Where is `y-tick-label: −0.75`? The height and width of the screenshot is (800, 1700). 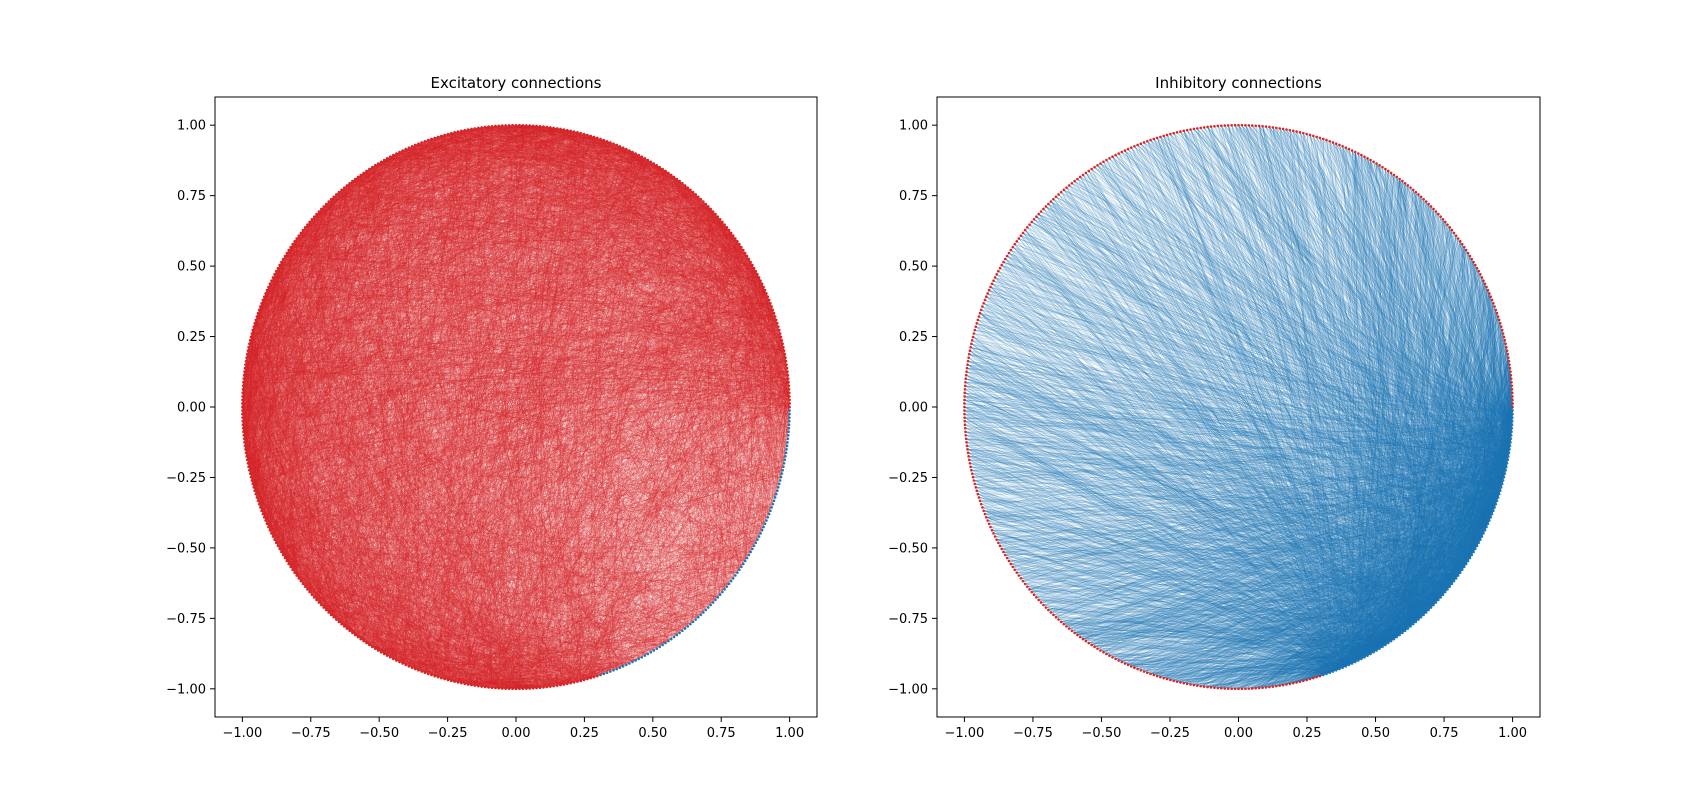
y-tick-label: −0.75 is located at coordinates (908, 619).